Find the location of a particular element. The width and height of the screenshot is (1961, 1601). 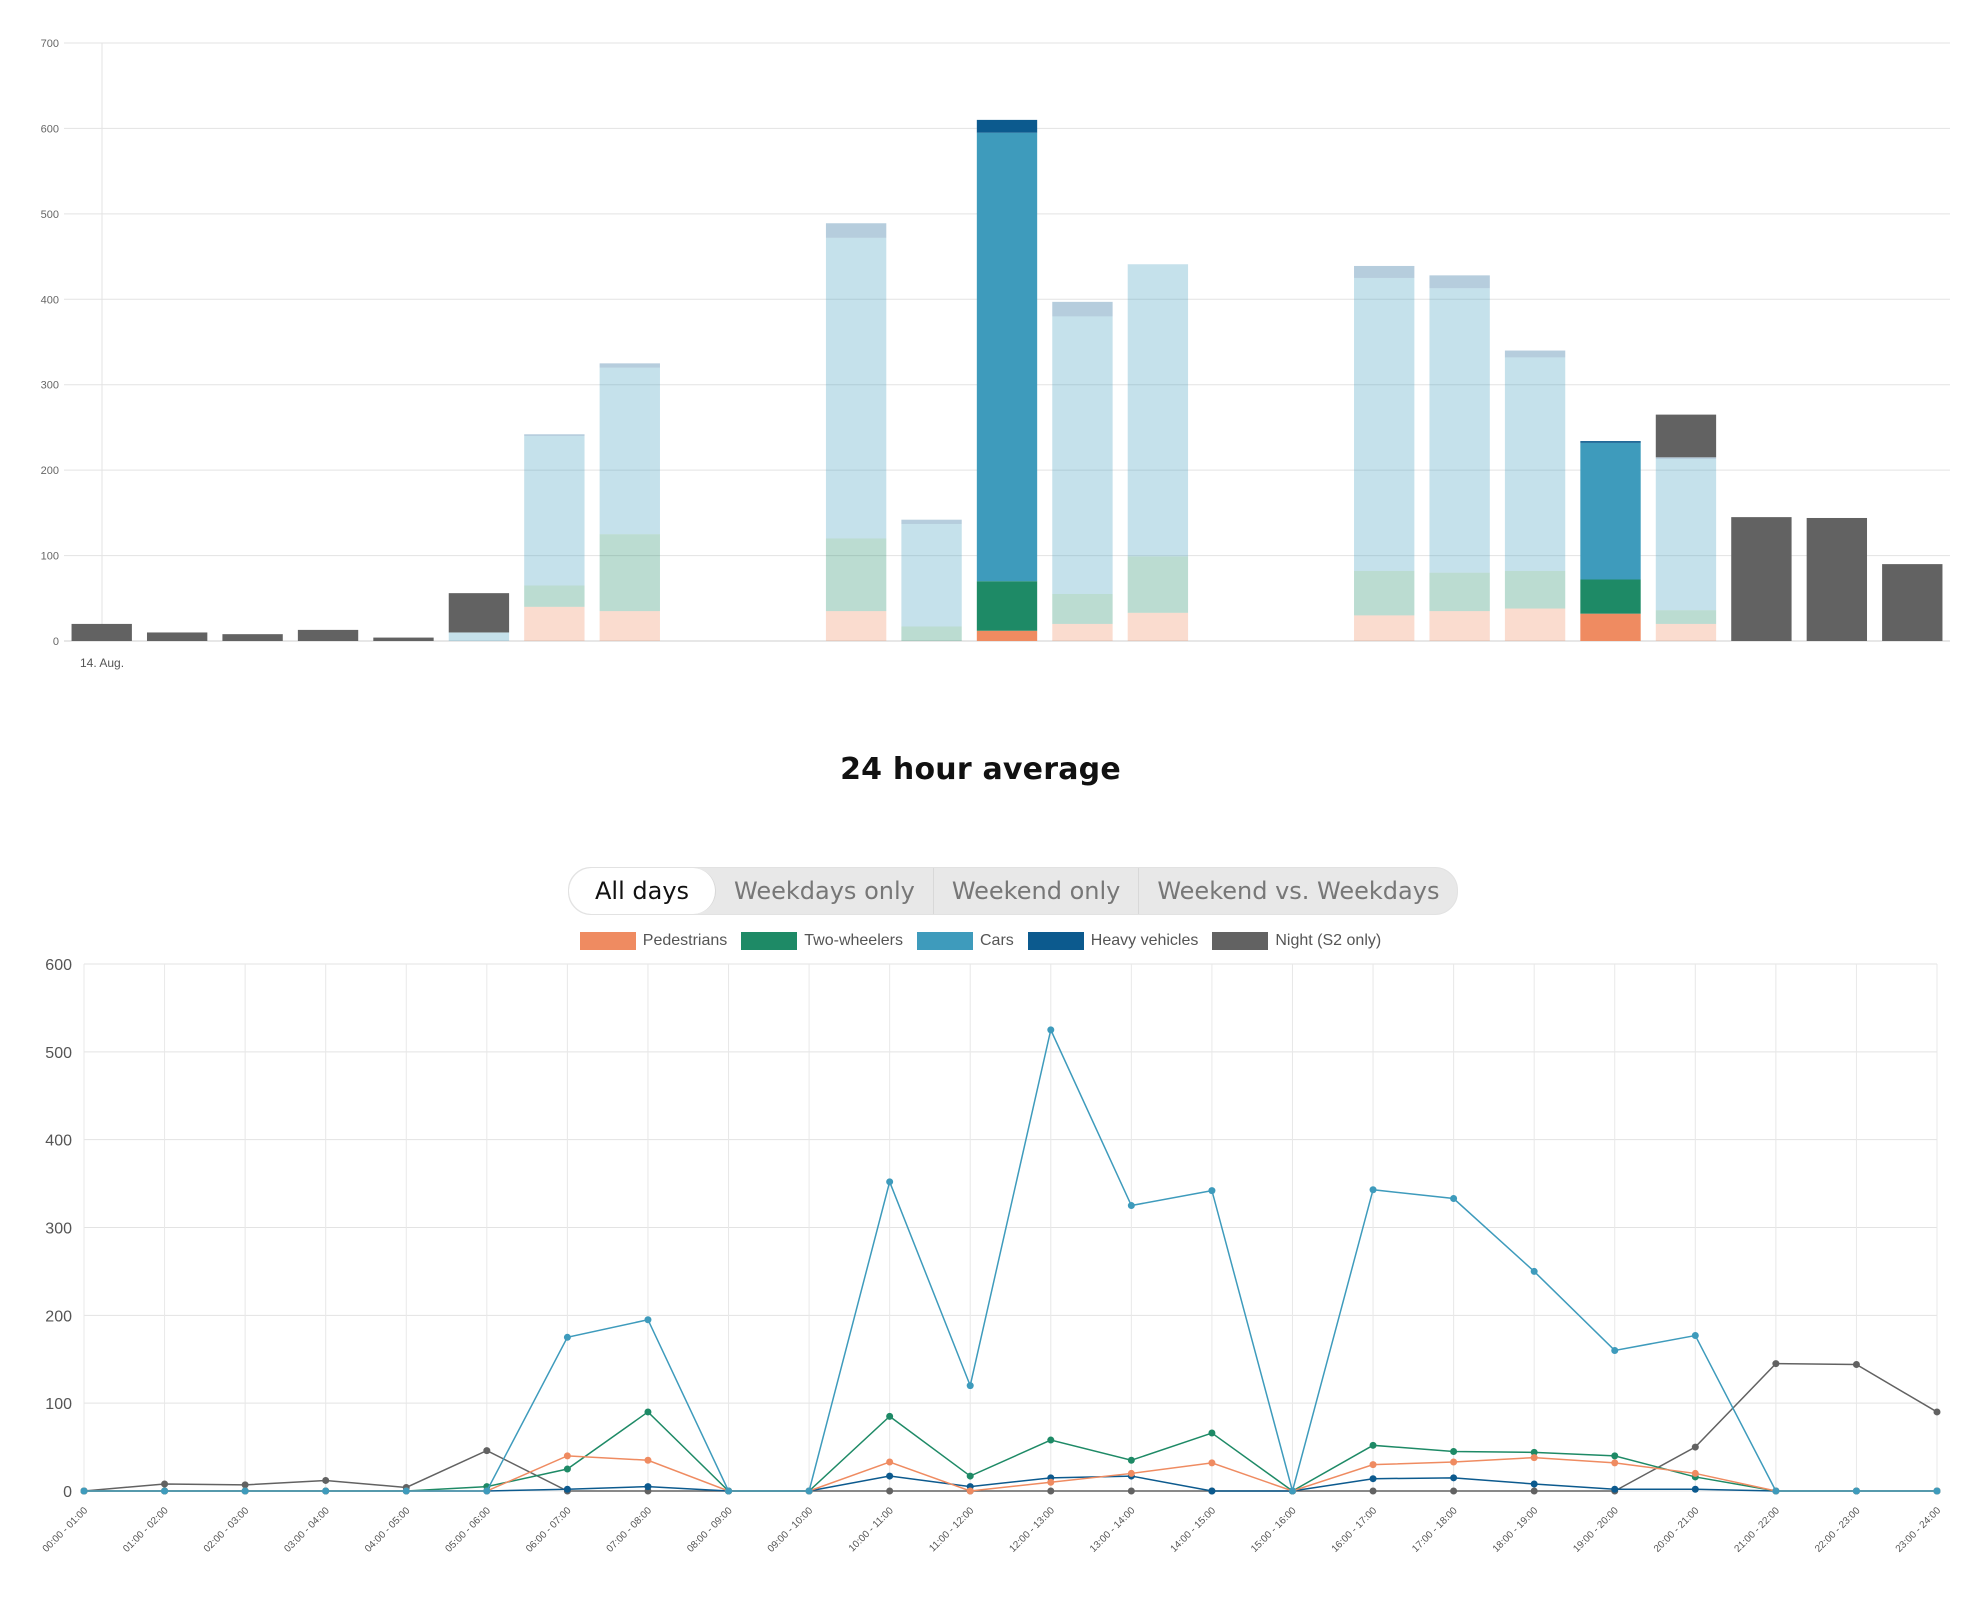

legend-item-heavy-vehicles: Heavy vehicles is located at coordinates (1112, 941).